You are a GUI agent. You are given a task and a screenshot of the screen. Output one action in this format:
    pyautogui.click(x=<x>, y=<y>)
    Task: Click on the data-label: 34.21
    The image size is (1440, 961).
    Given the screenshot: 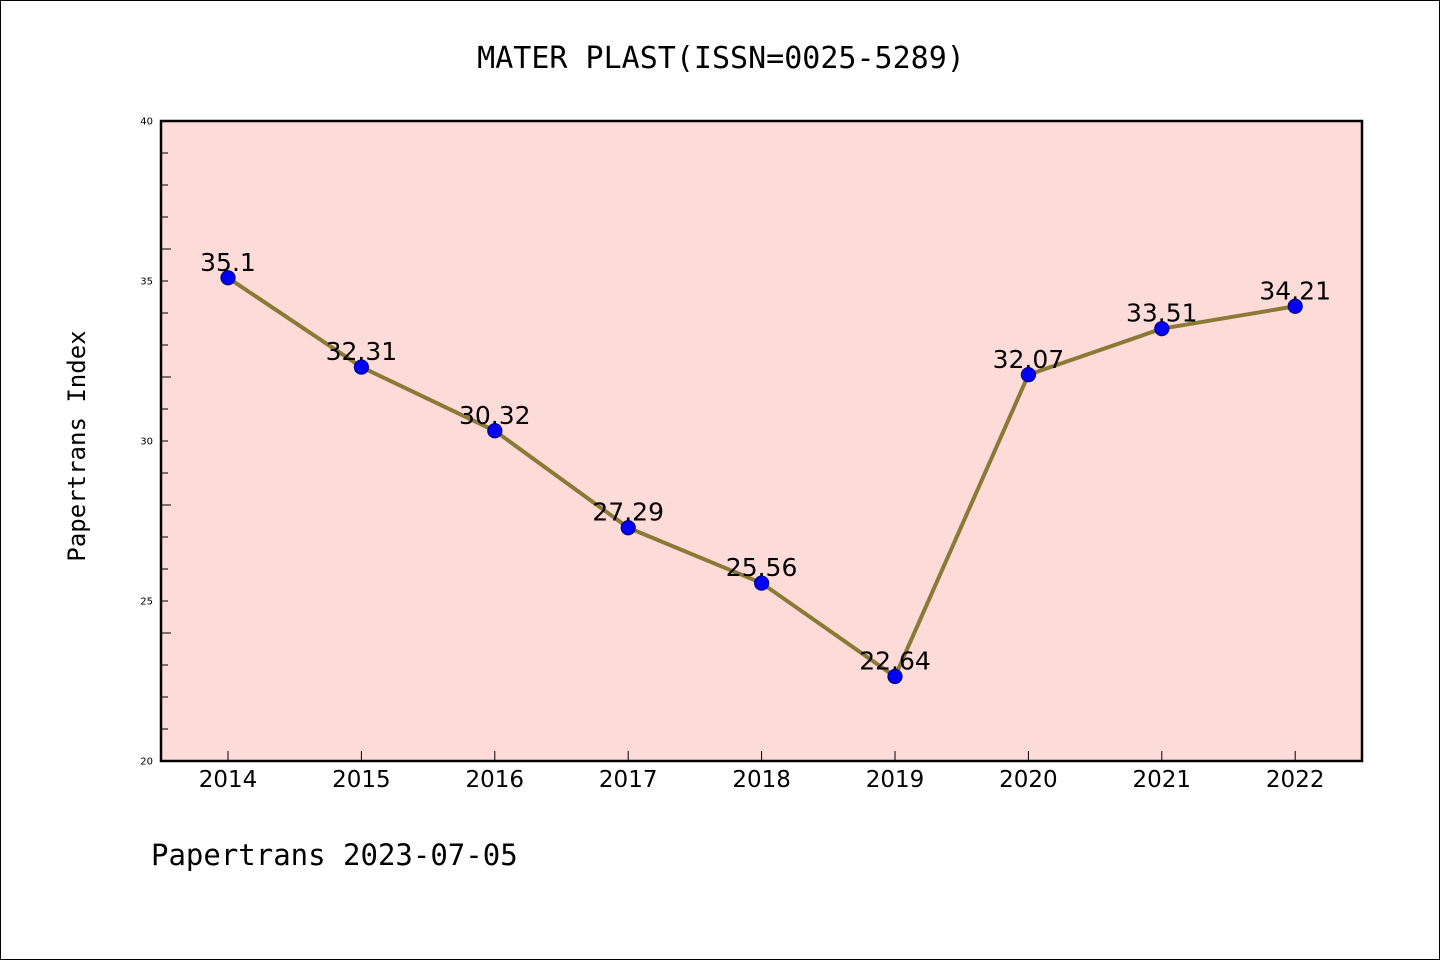 What is the action you would take?
    pyautogui.click(x=1295, y=290)
    